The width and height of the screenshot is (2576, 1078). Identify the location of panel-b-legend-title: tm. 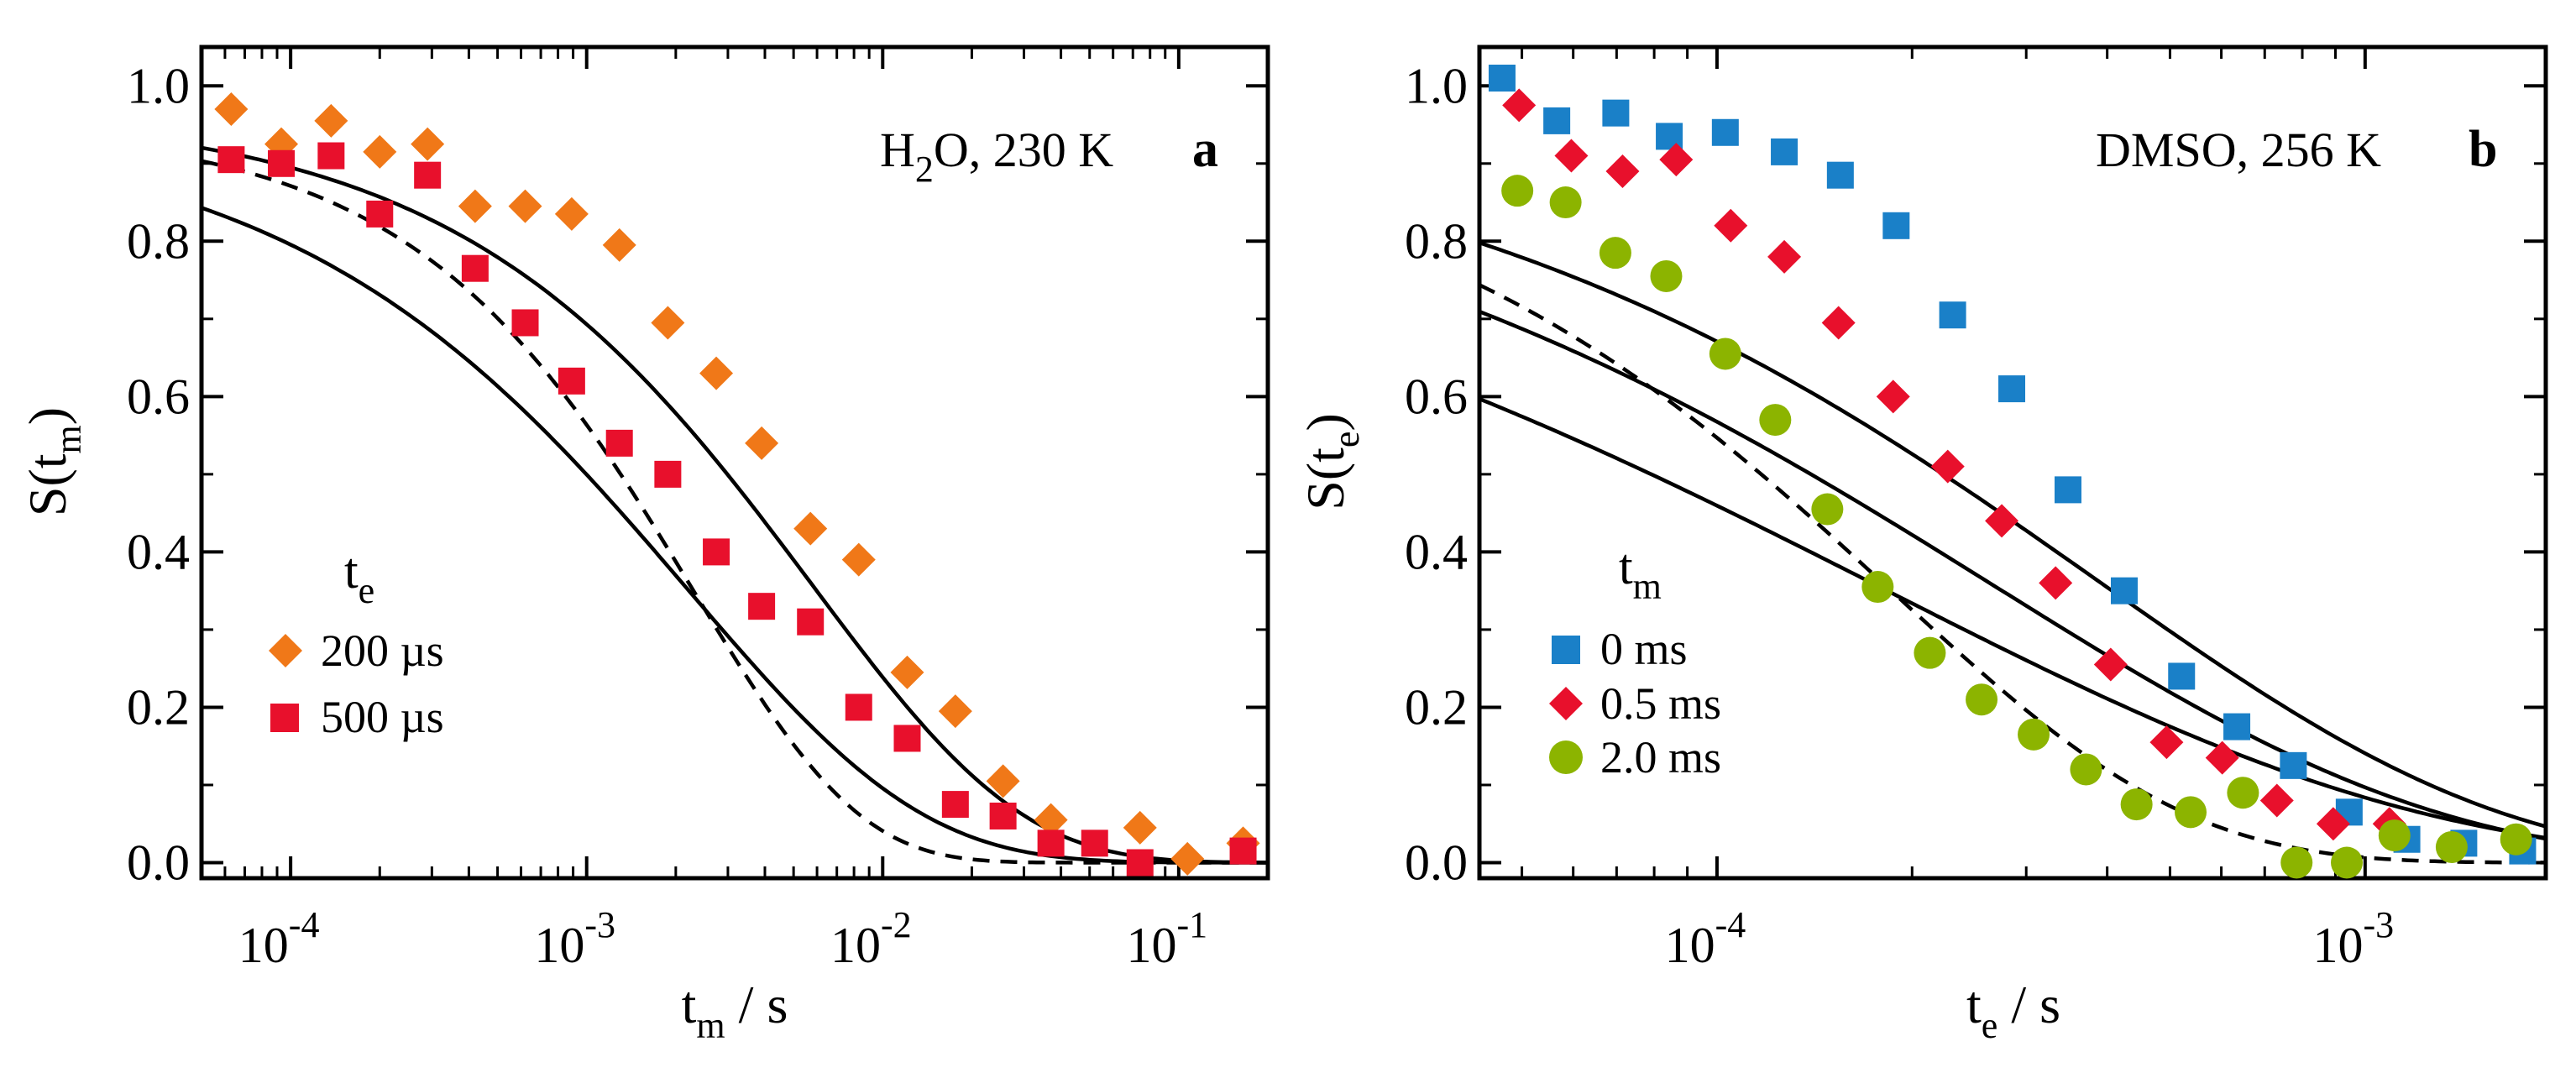
(1641, 573).